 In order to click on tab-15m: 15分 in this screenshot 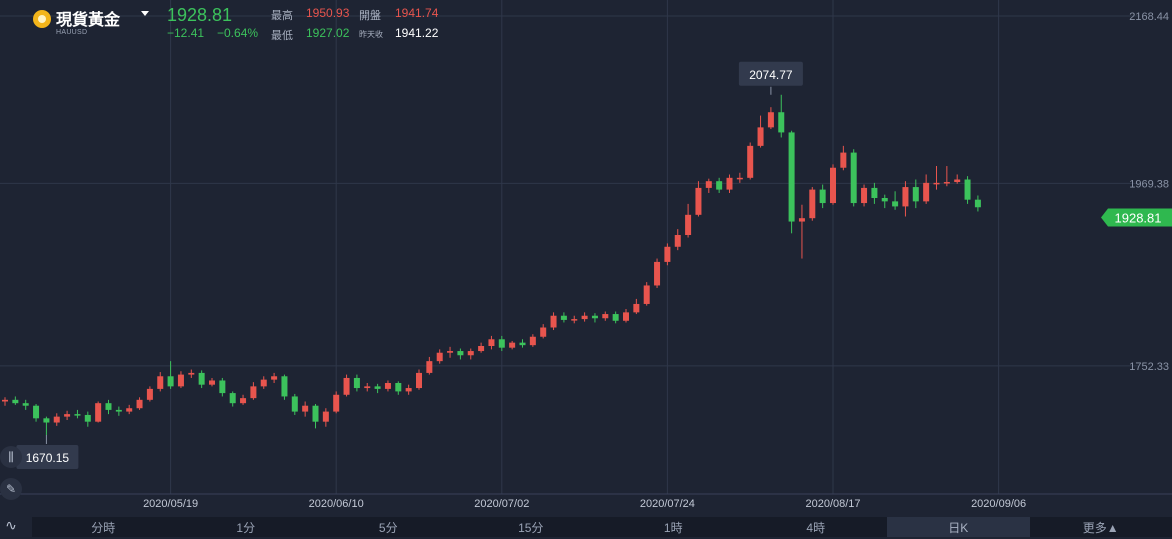, I will do `click(531, 527)`.